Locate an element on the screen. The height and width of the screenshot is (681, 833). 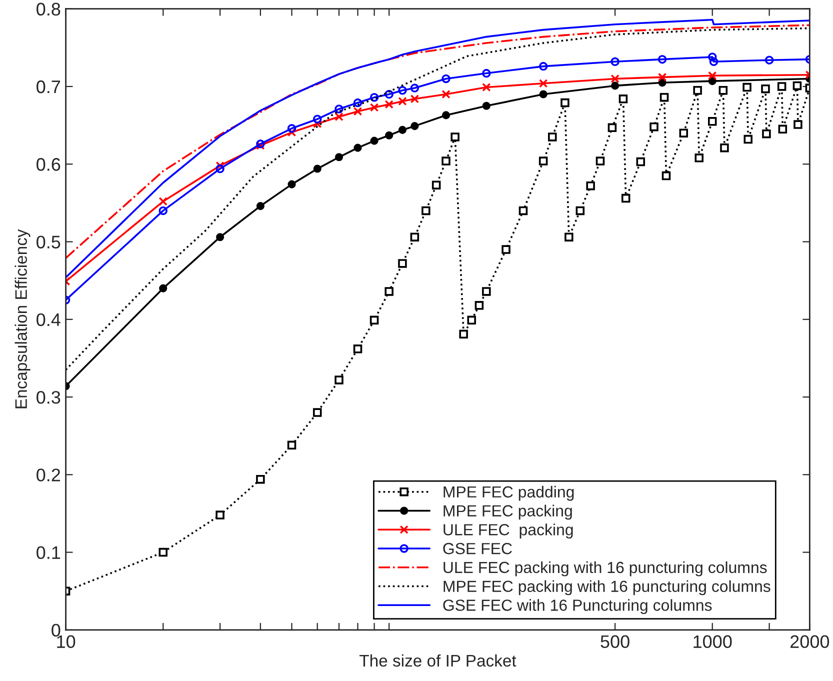
x-axis-title: The size of IP Packet is located at coordinates (438, 660).